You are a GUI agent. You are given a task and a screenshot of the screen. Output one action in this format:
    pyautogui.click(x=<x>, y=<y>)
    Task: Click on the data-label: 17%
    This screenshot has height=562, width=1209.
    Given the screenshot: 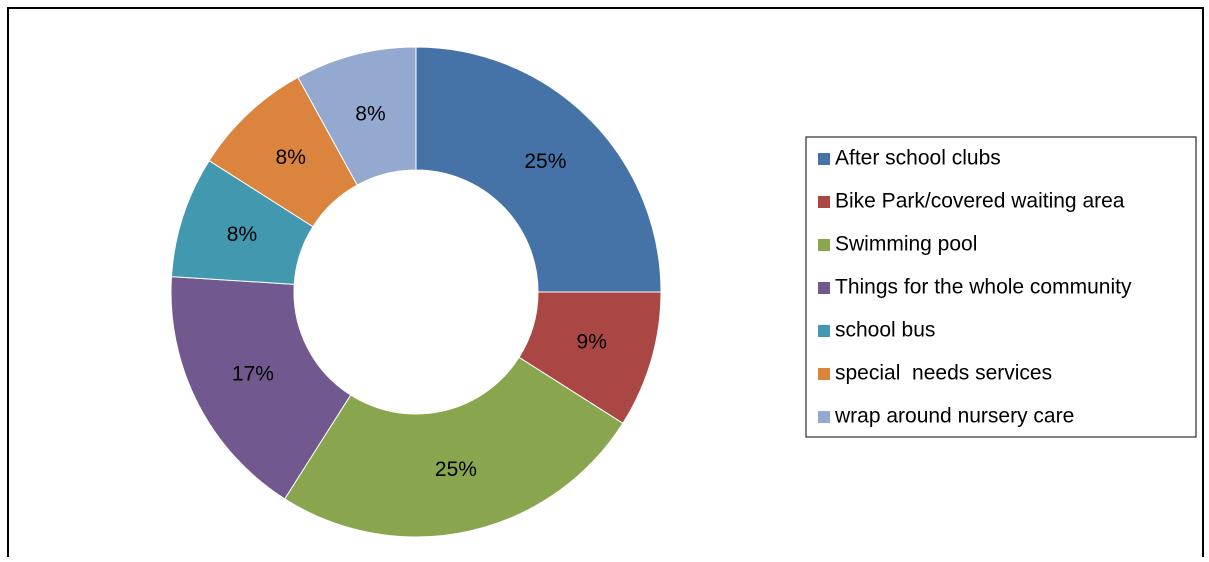 What is the action you would take?
    pyautogui.click(x=253, y=374)
    